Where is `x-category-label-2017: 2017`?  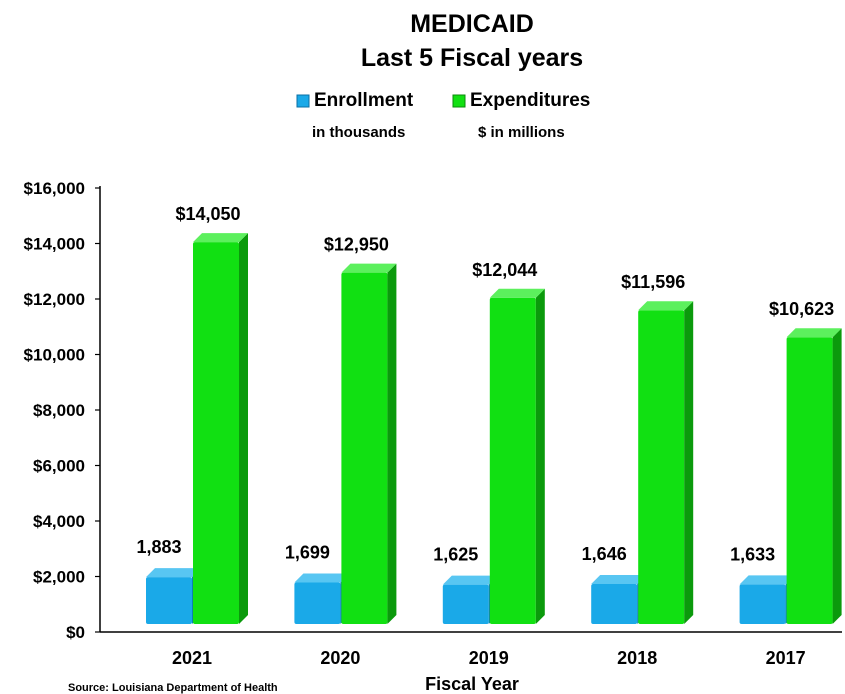
x-category-label-2017: 2017 is located at coordinates (786, 658).